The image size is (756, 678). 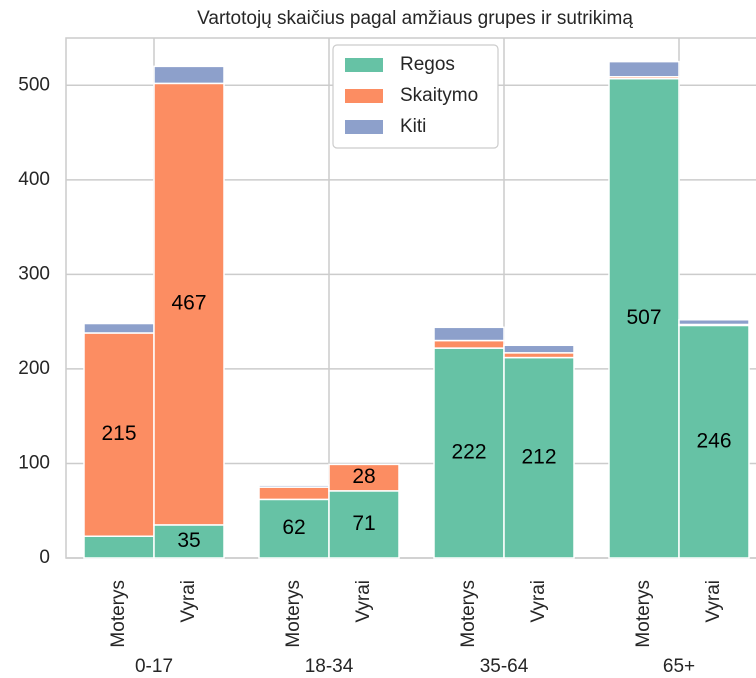 I want to click on data-label: 507, so click(x=643, y=317).